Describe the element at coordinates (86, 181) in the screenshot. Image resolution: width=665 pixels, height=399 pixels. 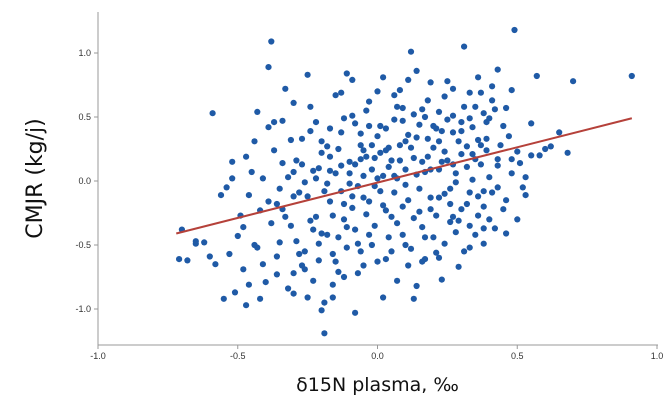
I see `y-axis-ticks: 1.0 0.5 0.0 -0.5 -1.0` at that location.